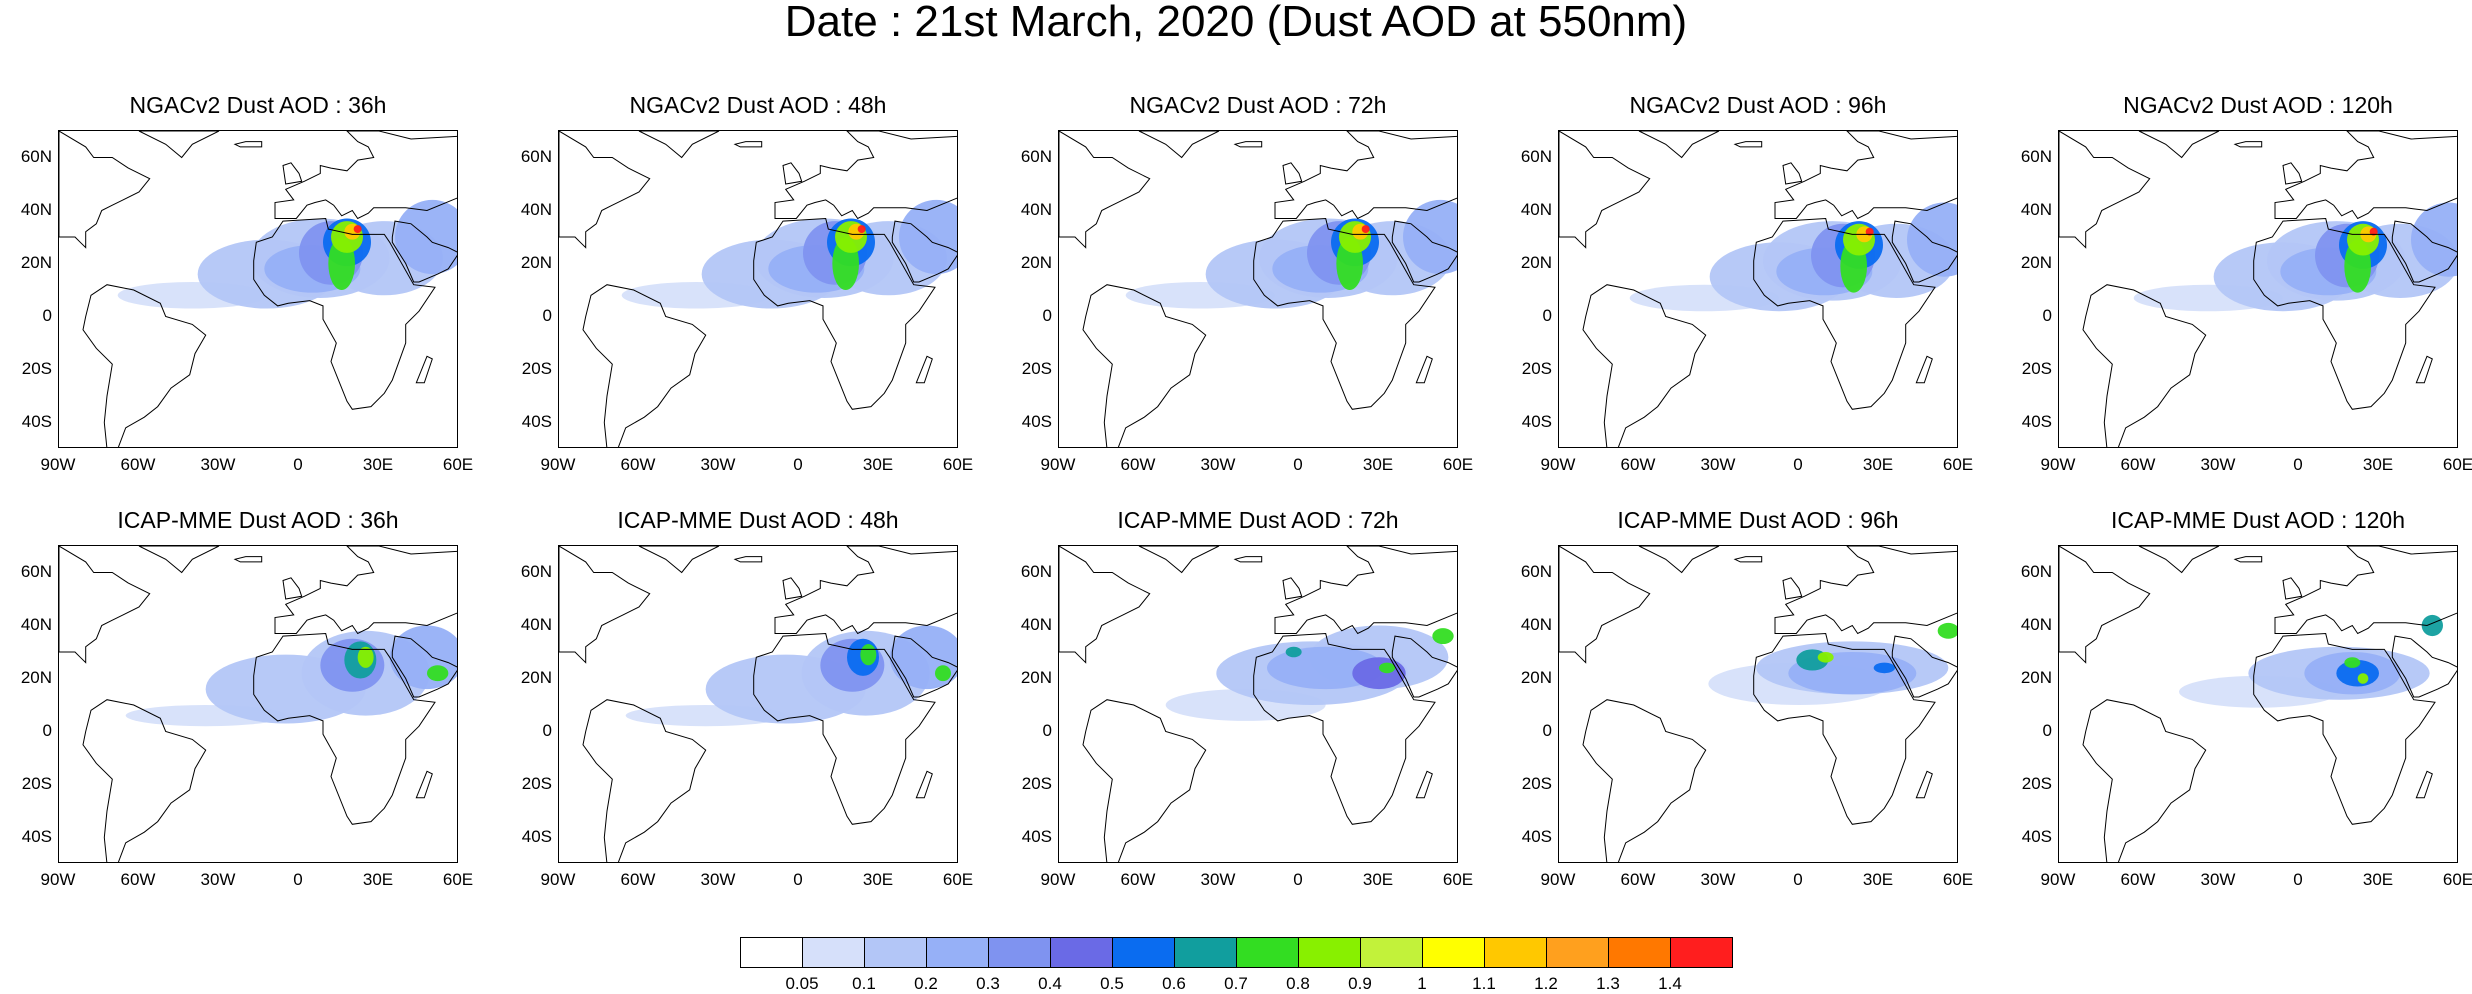 This screenshot has width=2472, height=994. I want to click on colorbar-label: 1.3, so click(1608, 983).